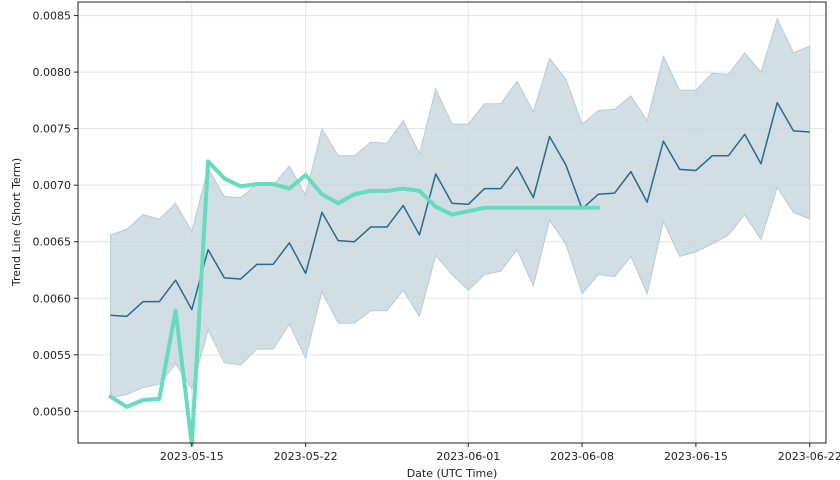  Describe the element at coordinates (192, 456) in the screenshot. I see `x-tick-label: 2023-05-15` at that location.